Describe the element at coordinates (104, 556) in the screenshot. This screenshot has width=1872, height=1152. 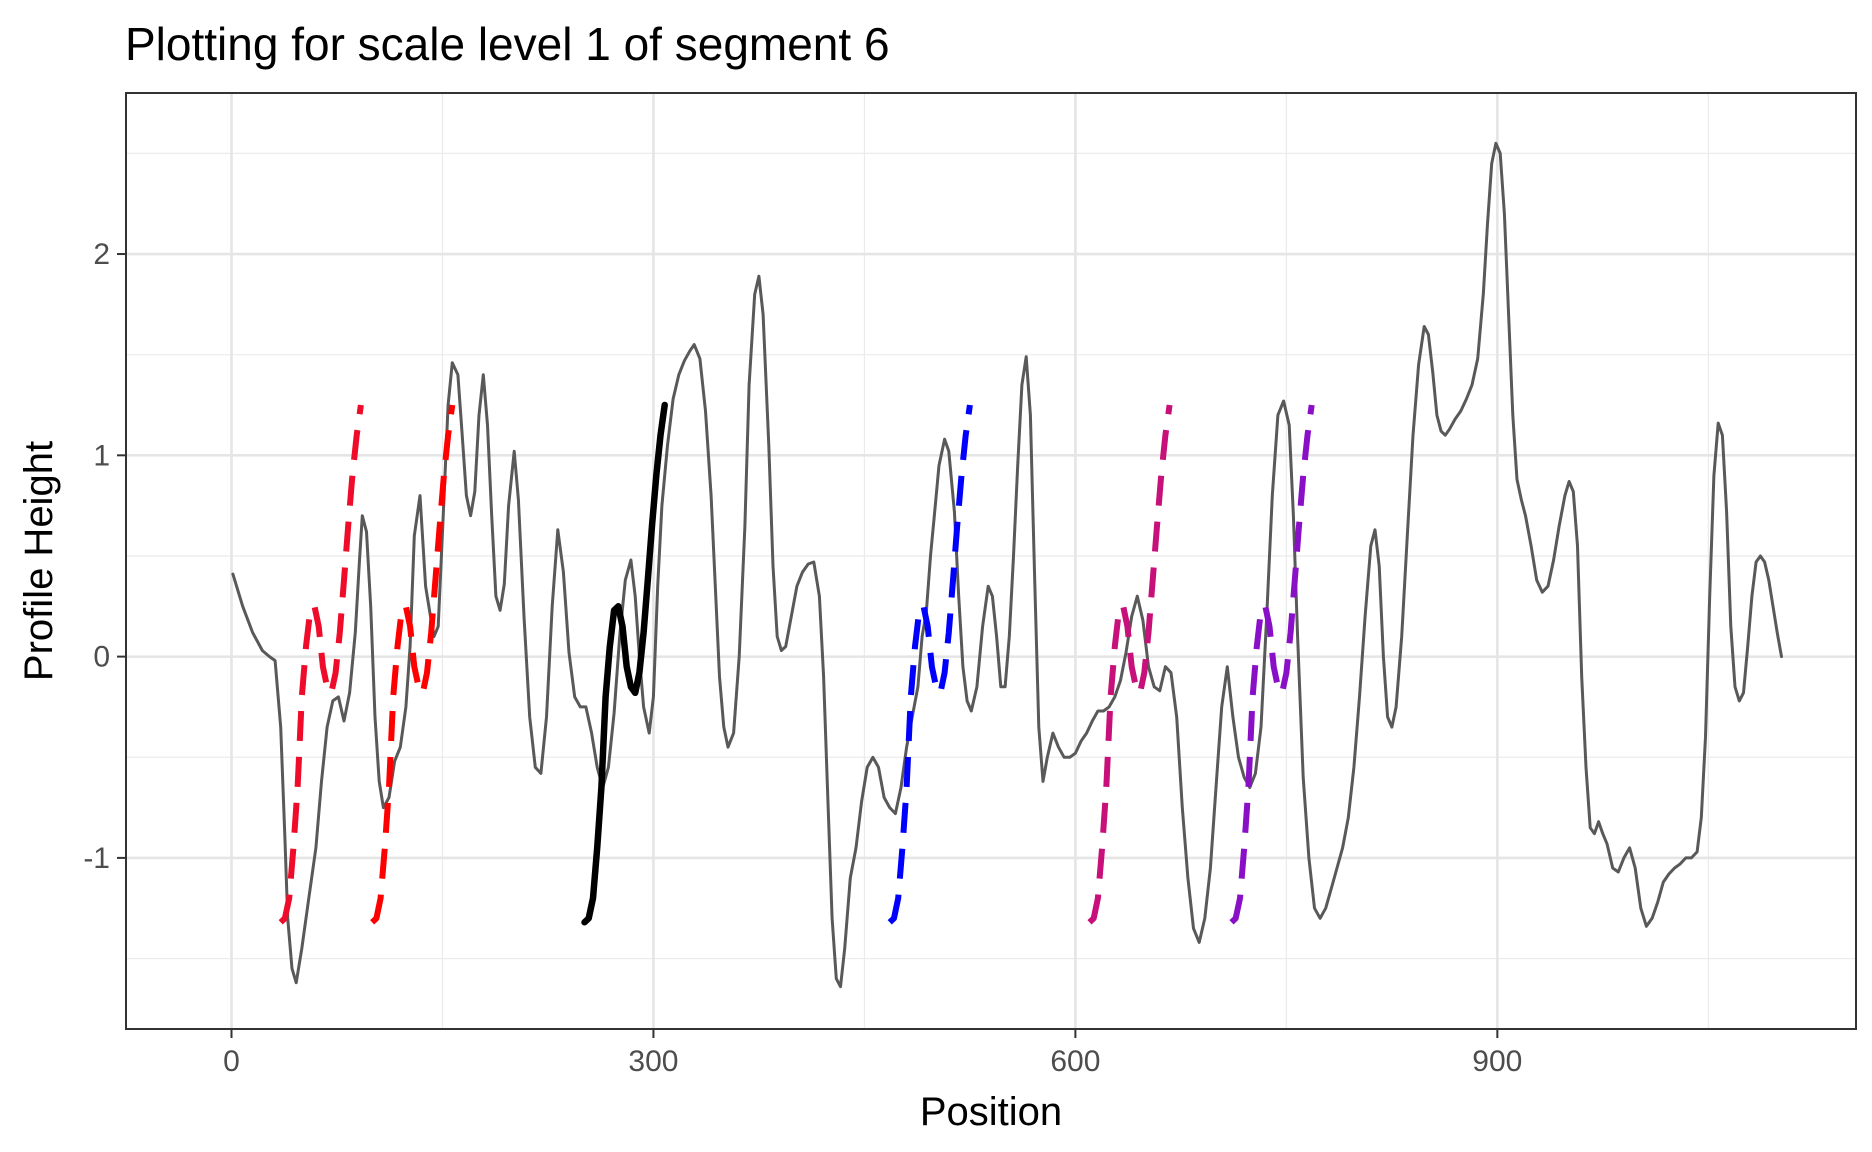
I see `y-axis: -1 0 1 2` at that location.